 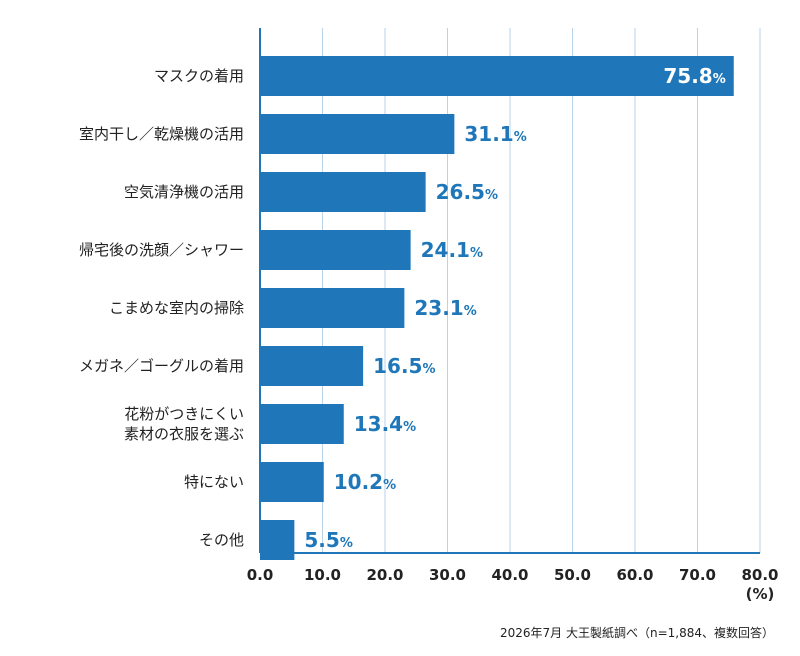 What do you see at coordinates (221, 540) in the screenshot?
I see `category-label: その他` at bounding box center [221, 540].